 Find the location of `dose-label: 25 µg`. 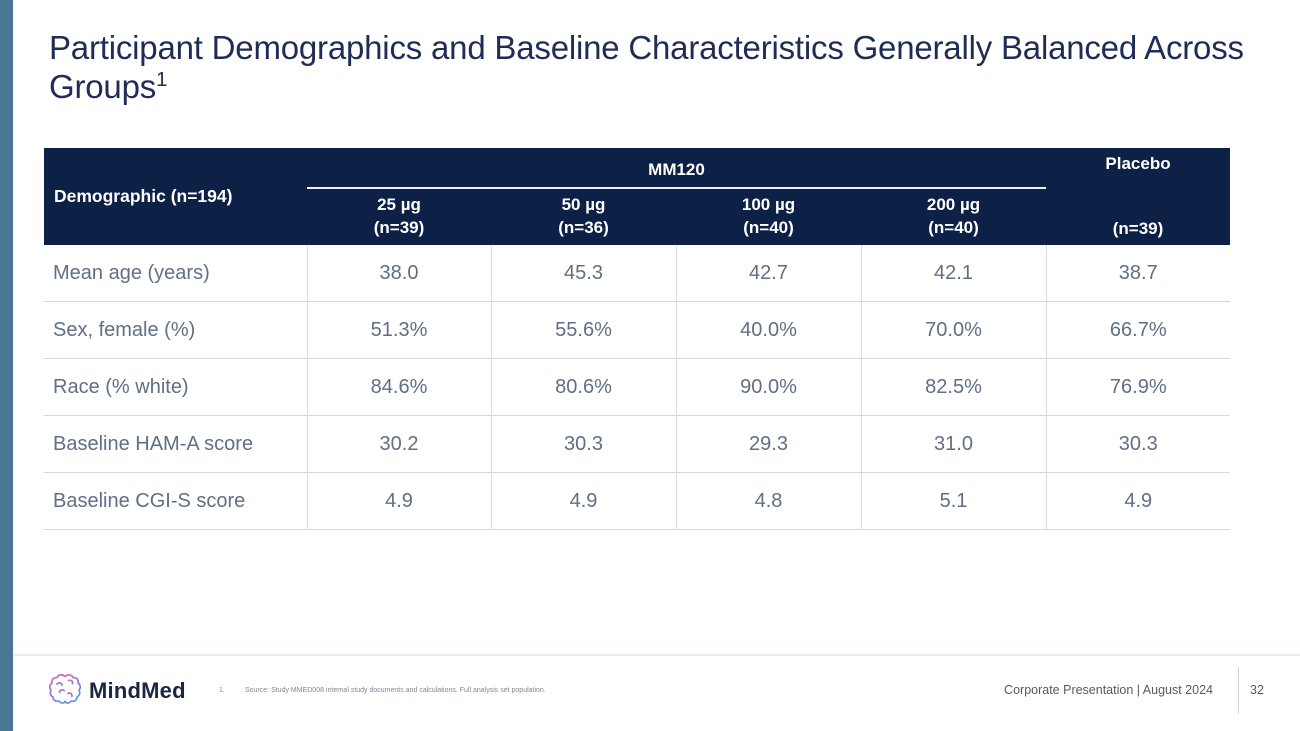

dose-label: 25 µg is located at coordinates (399, 204).